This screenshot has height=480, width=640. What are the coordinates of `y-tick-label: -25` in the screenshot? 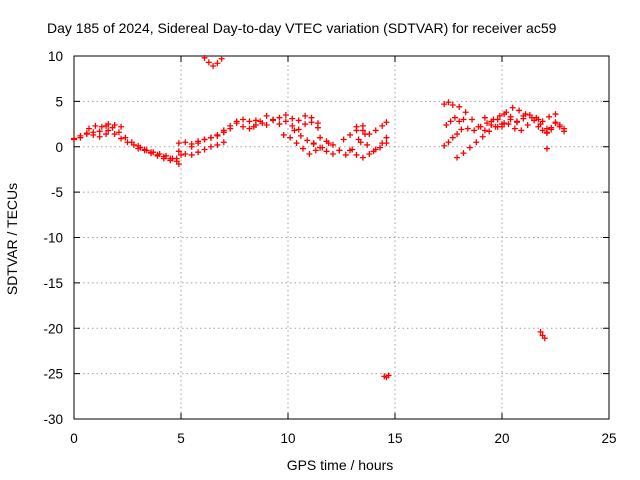 It's located at (53, 374).